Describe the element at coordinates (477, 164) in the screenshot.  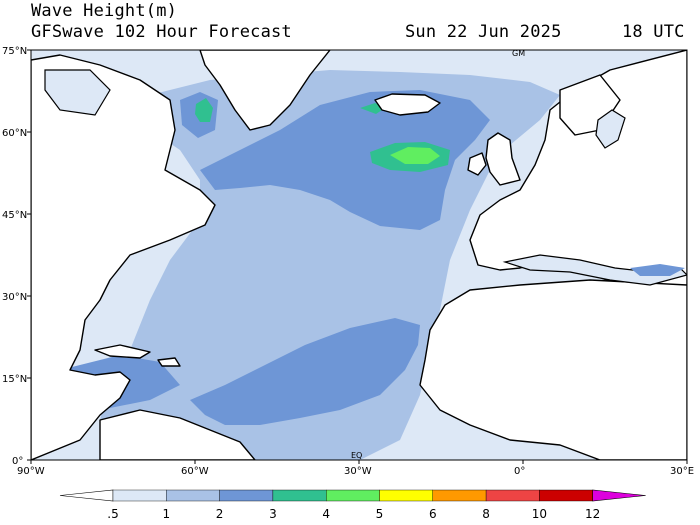
I see `land-ireland` at that location.